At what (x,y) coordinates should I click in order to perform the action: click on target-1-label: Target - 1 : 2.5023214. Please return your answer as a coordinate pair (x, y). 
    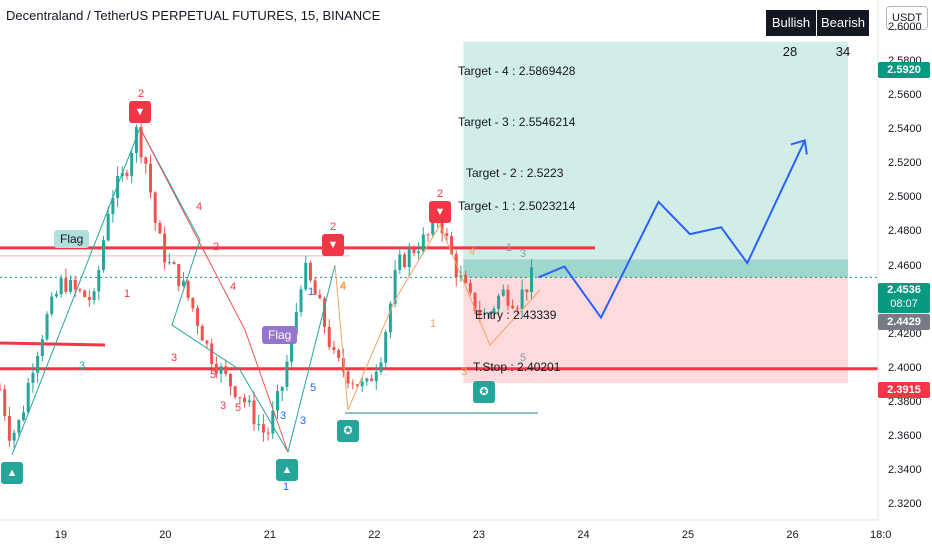
    Looking at the image, I should click on (517, 206).